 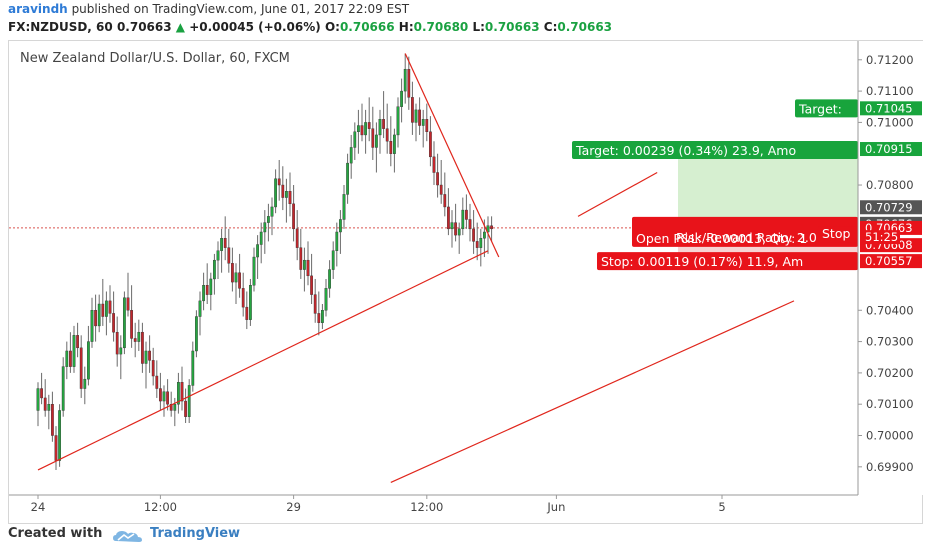 I want to click on x-tick-label: 5, so click(x=721, y=507).